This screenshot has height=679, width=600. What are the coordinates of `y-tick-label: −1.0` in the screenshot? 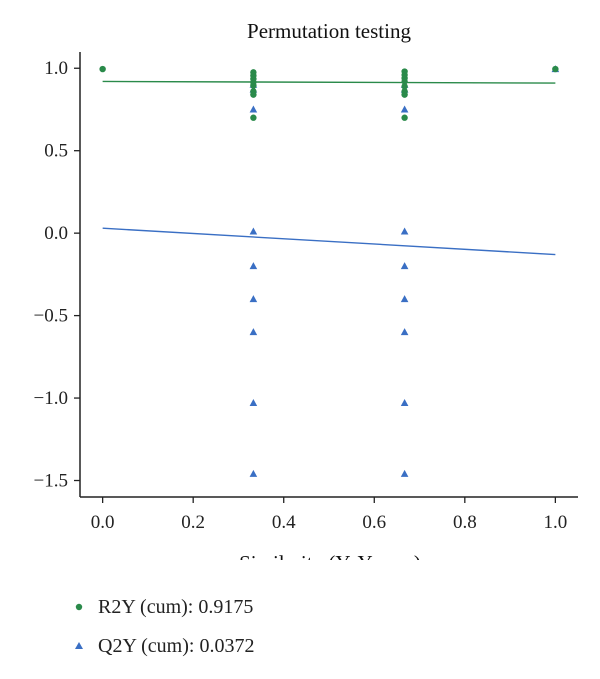 It's located at (51, 398).